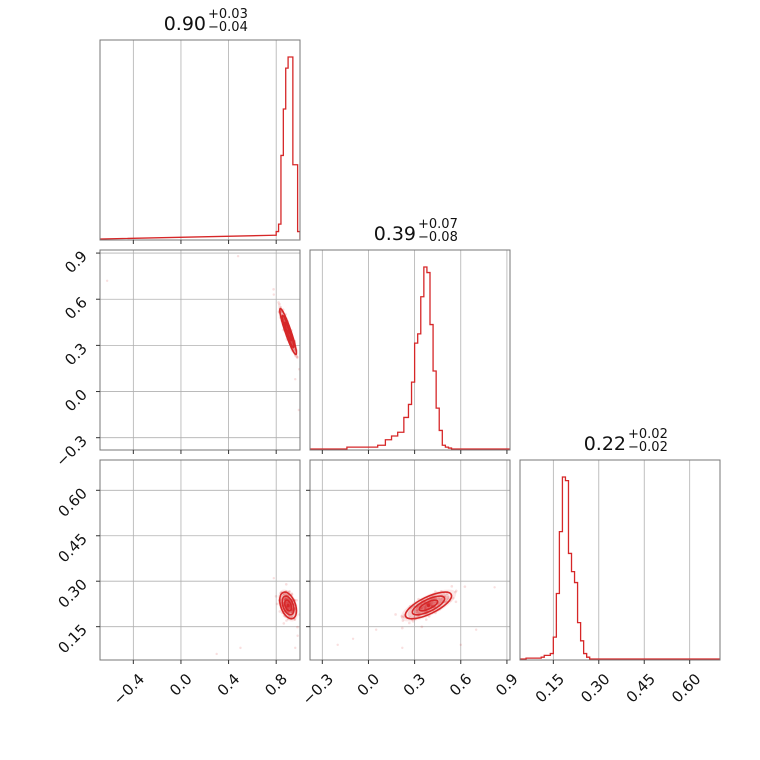  Describe the element at coordinates (76, 401) in the screenshot. I see `y-tick-label-1-1: 0.0` at that location.